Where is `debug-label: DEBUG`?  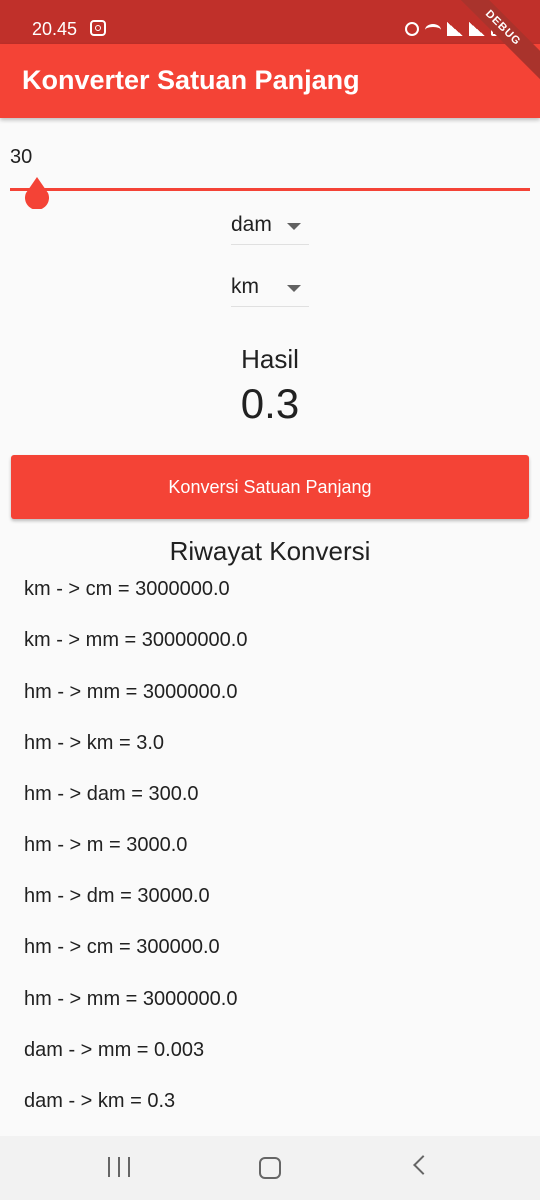
debug-label: DEBUG is located at coordinates (500, 40).